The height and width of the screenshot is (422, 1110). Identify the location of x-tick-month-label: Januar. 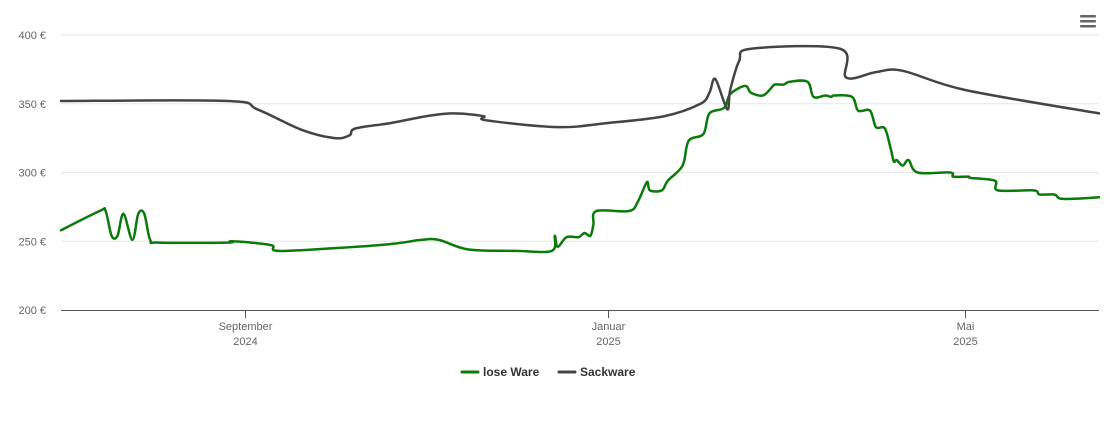
(609, 327).